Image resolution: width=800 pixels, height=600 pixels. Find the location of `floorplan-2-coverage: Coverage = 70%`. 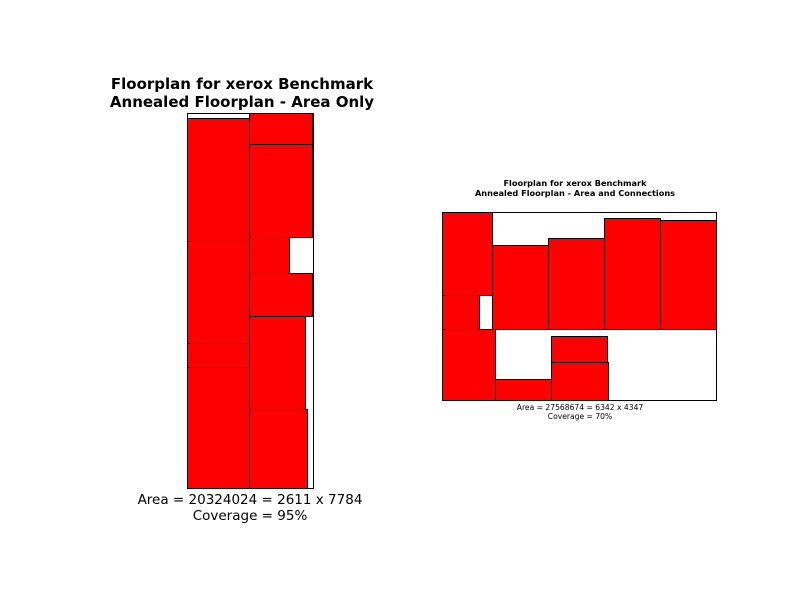

floorplan-2-coverage: Coverage = 70% is located at coordinates (580, 417).